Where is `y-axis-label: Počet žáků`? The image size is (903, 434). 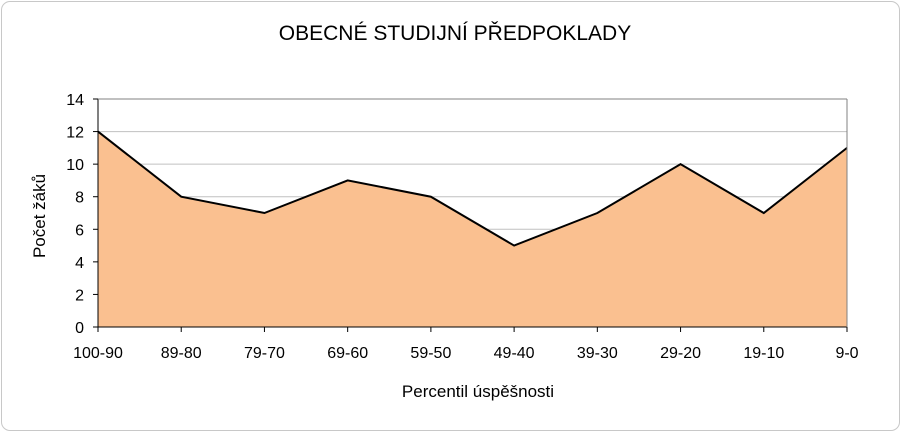
y-axis-label: Počet žáků is located at coordinates (39, 216).